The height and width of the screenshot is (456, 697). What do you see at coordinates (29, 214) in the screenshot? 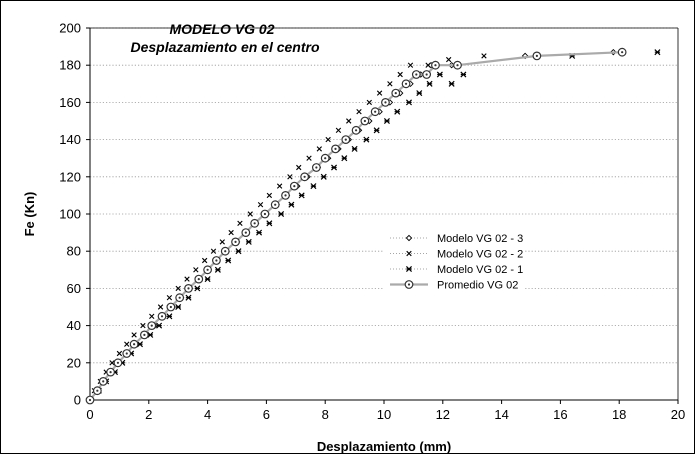
I see `y-axis-label: Fe (Kn)` at bounding box center [29, 214].